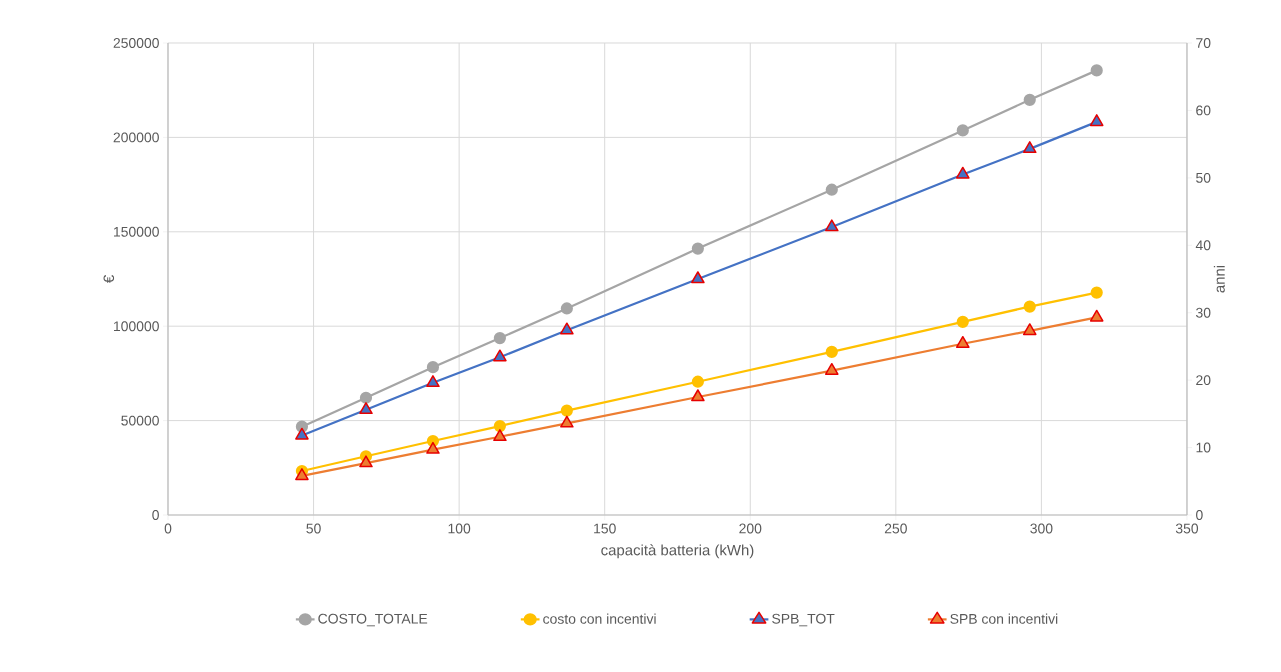  Describe the element at coordinates (605, 528) in the screenshot. I see `x-tick-label: 150` at that location.